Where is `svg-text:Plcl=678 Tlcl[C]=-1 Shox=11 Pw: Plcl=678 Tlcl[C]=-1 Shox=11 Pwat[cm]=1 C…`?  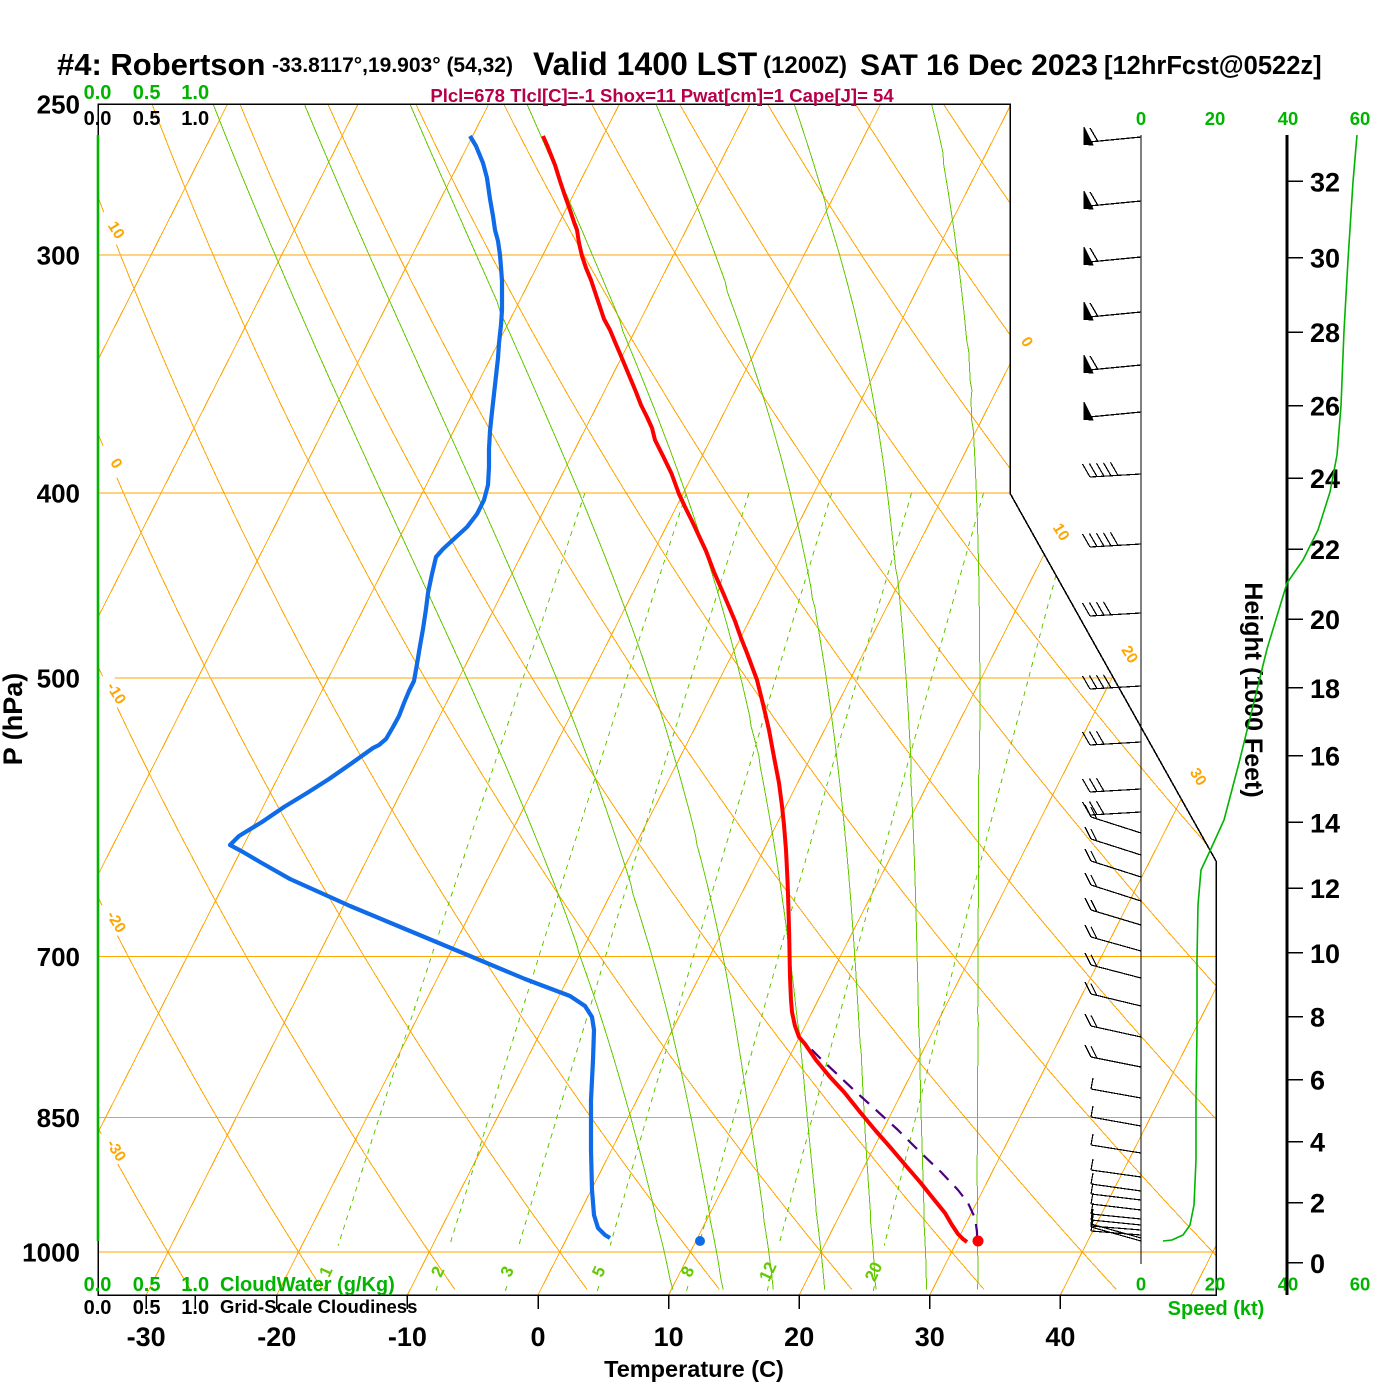
svg-text:Plcl=678 Tlcl[C]=-1 Shox=11 Pw: Plcl=678 Tlcl[C]=-1 Shox=11 Pwat[cm]=1 C… is located at coordinates (662, 95).